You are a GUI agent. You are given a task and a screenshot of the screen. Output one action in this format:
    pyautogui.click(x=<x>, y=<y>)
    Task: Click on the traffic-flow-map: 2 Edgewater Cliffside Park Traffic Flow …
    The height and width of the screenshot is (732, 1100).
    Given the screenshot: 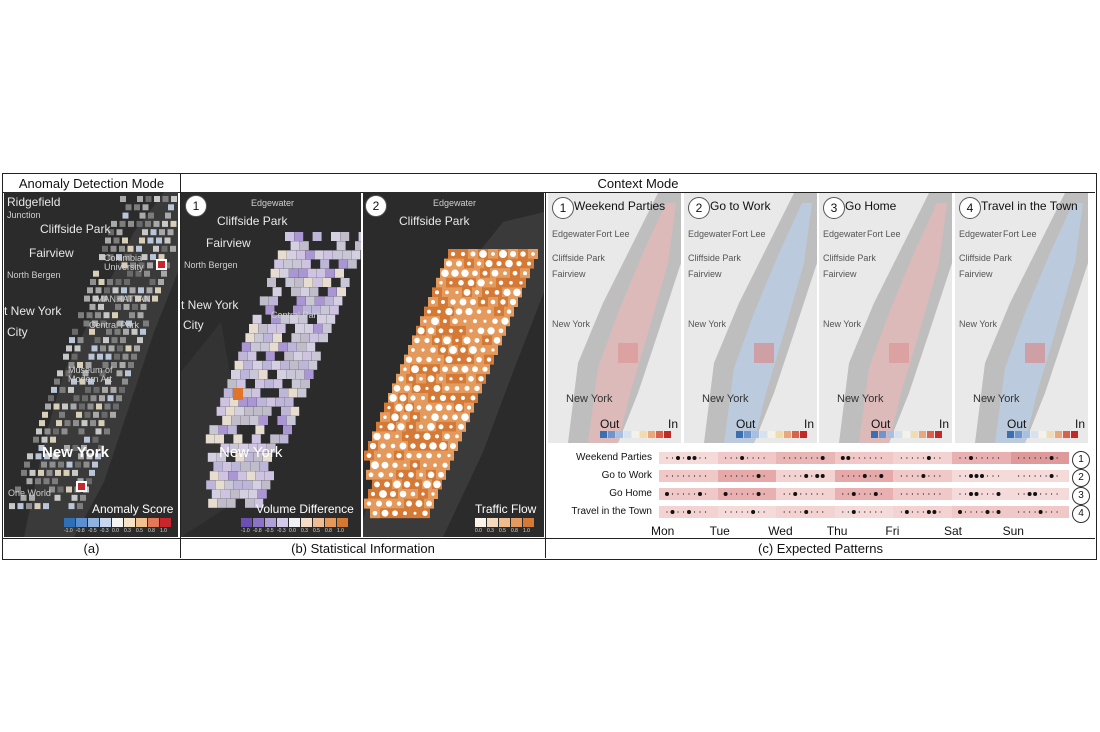 What is the action you would take?
    pyautogui.click(x=453, y=364)
    